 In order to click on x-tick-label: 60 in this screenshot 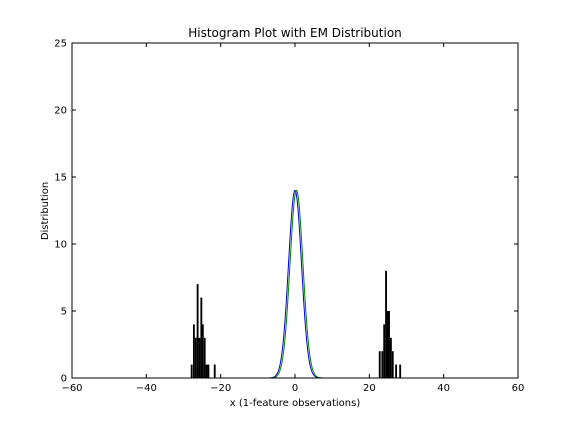, I will do `click(518, 388)`.